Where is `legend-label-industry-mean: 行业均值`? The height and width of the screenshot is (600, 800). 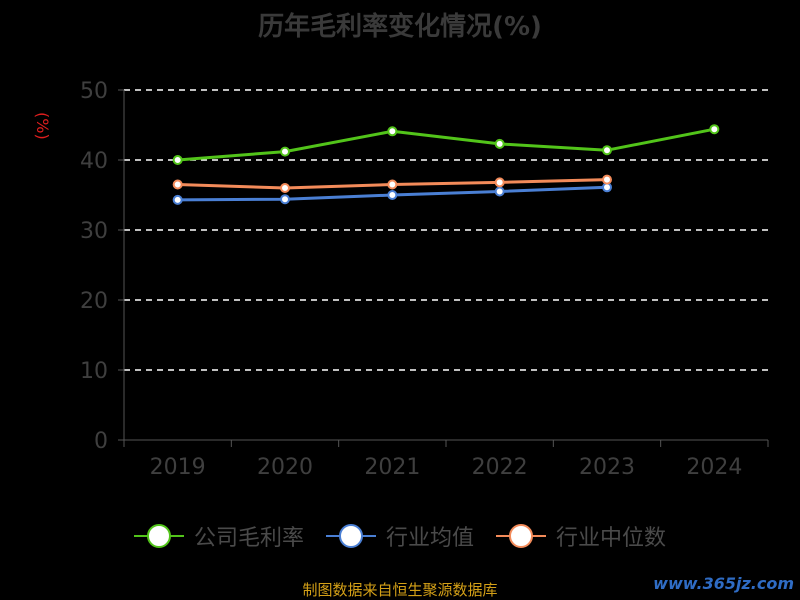 legend-label-industry-mean: 行业均值 is located at coordinates (429, 538).